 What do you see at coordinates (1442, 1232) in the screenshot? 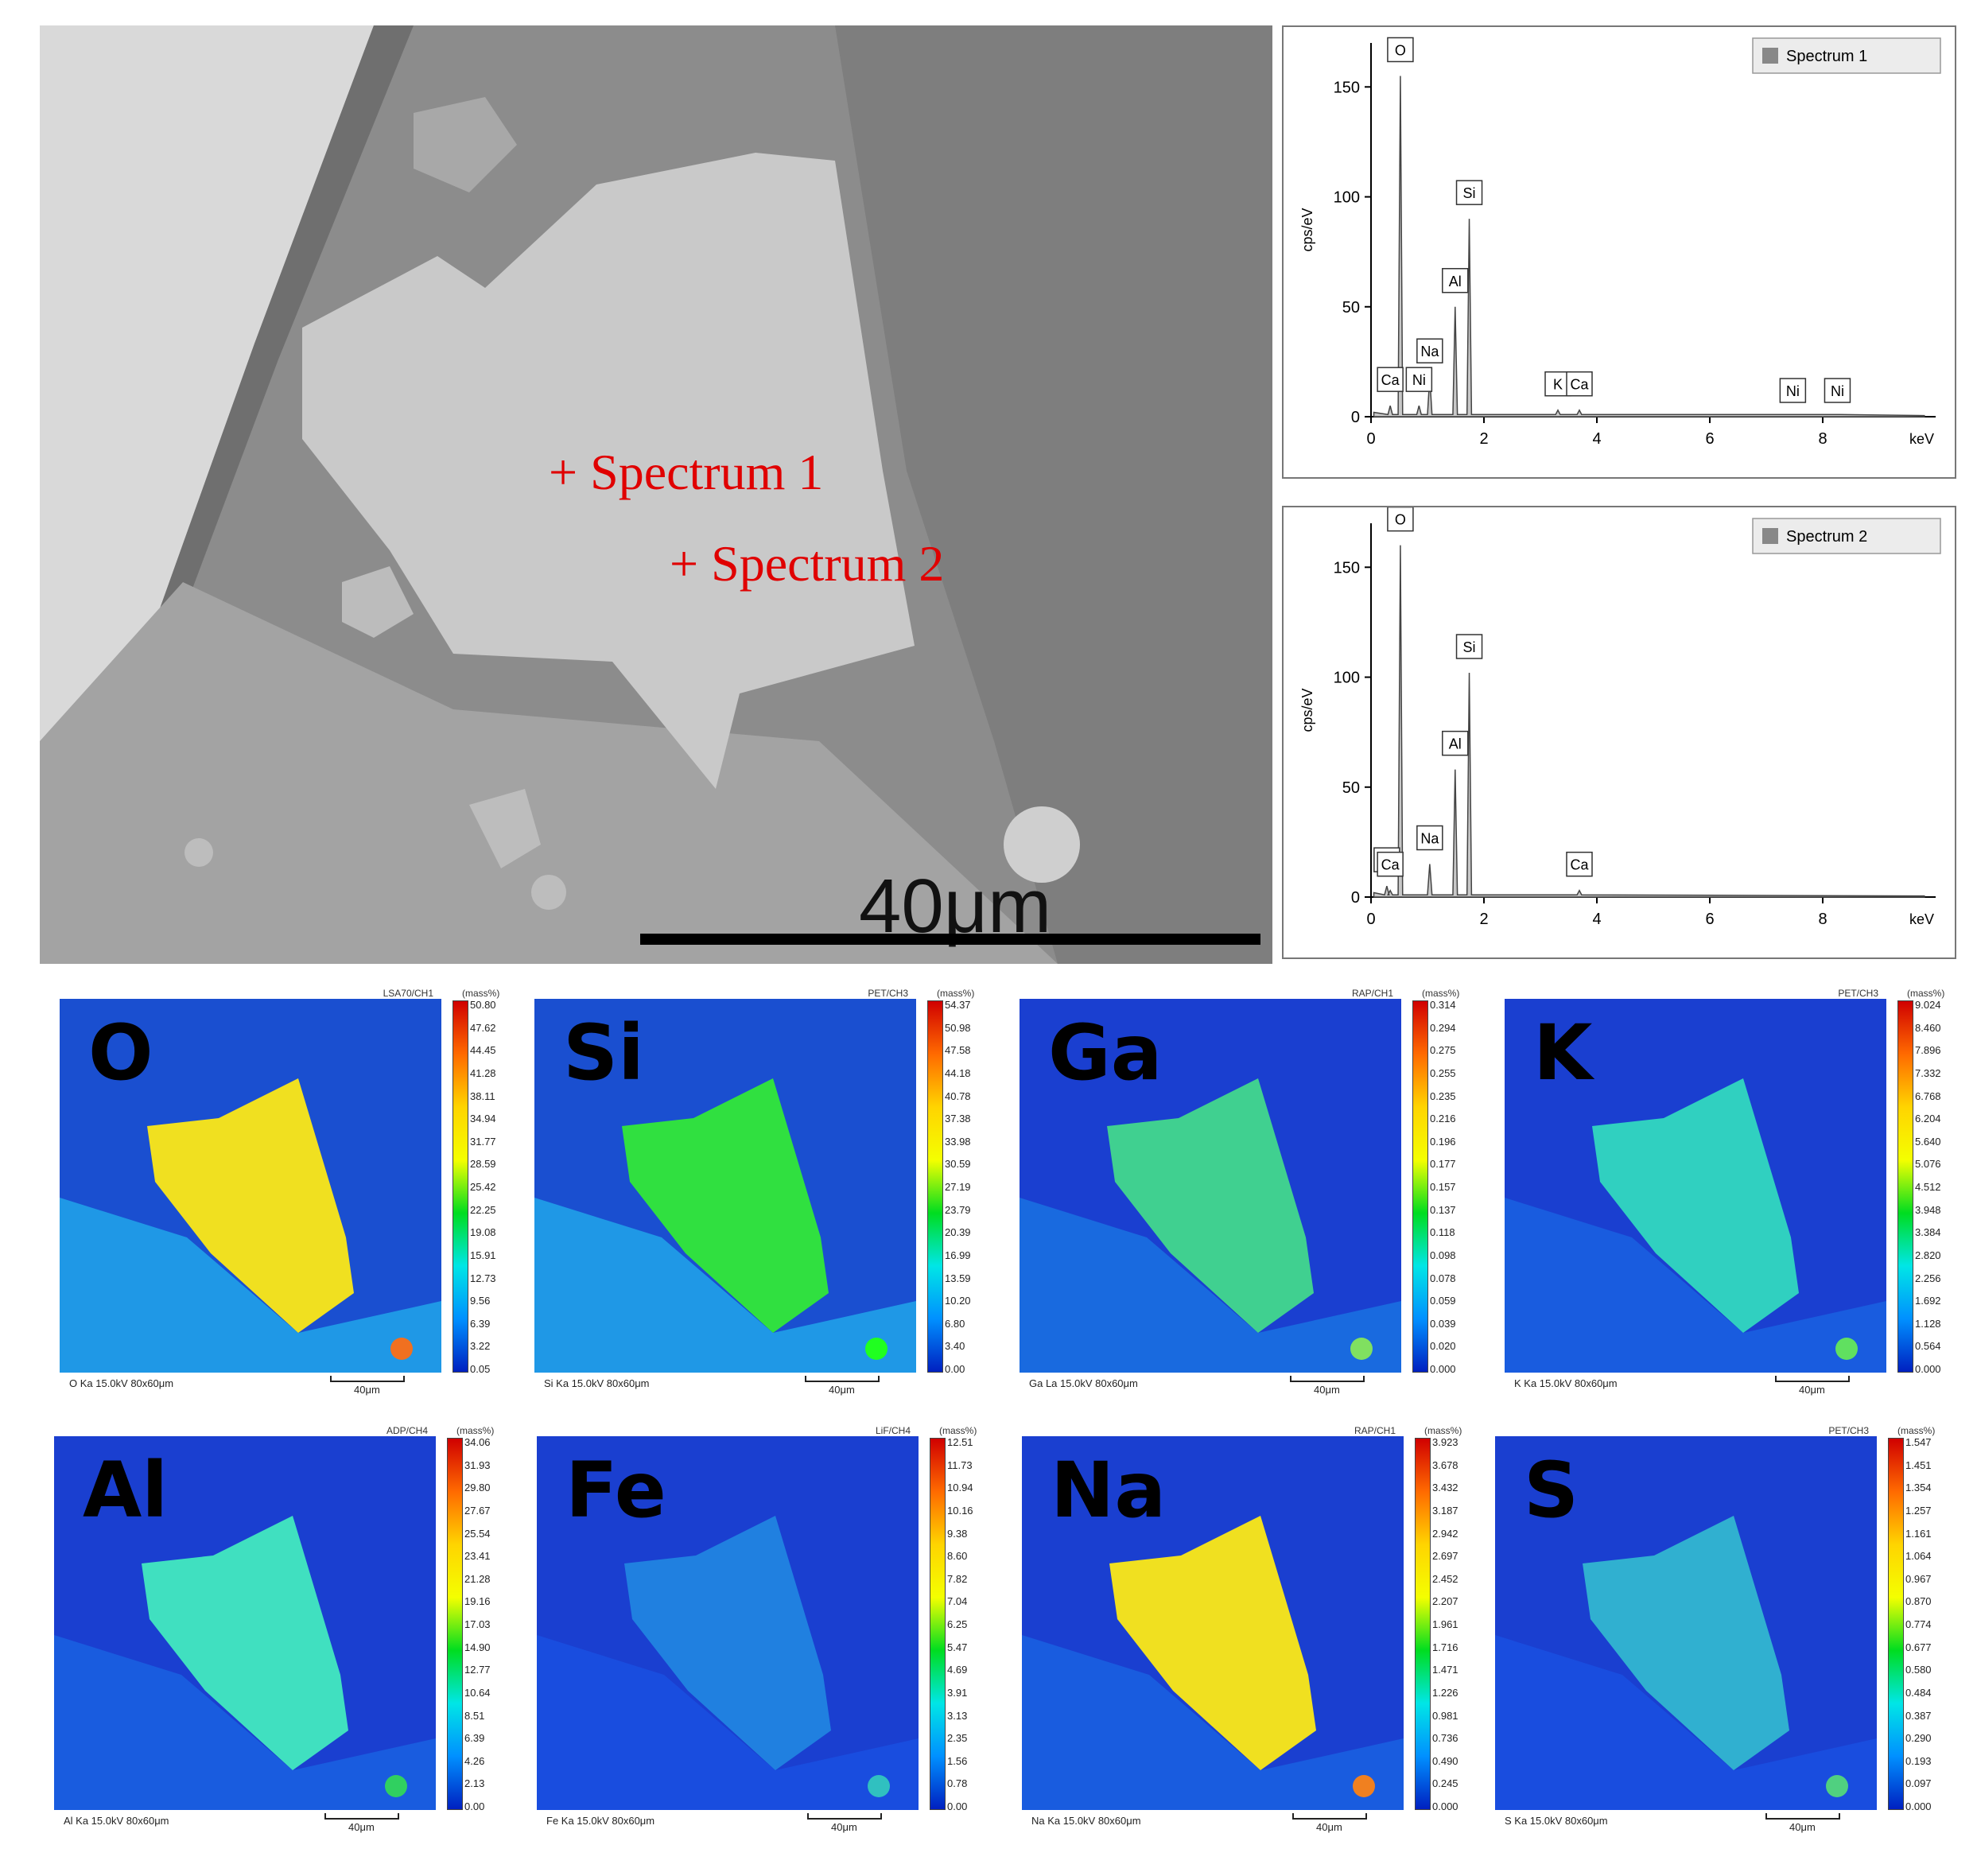
I see `colorbar-tick: 0.118` at bounding box center [1442, 1232].